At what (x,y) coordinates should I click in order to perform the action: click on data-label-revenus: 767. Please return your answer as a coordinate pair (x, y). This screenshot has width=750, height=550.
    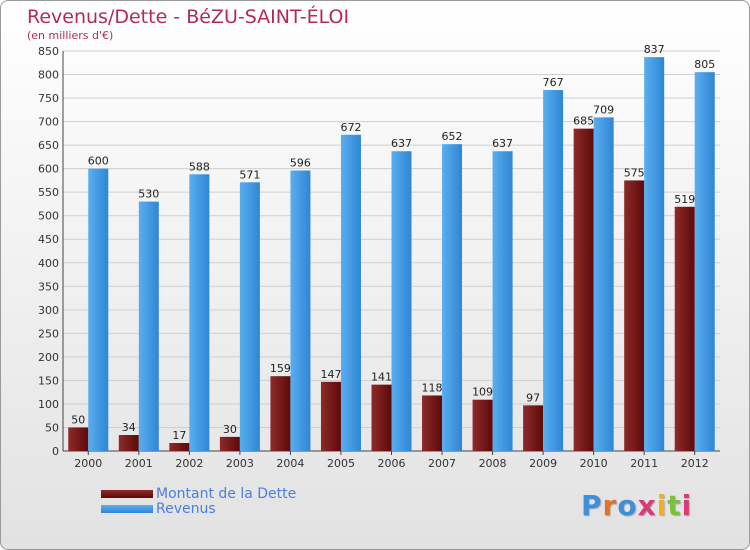
    Looking at the image, I should click on (553, 82).